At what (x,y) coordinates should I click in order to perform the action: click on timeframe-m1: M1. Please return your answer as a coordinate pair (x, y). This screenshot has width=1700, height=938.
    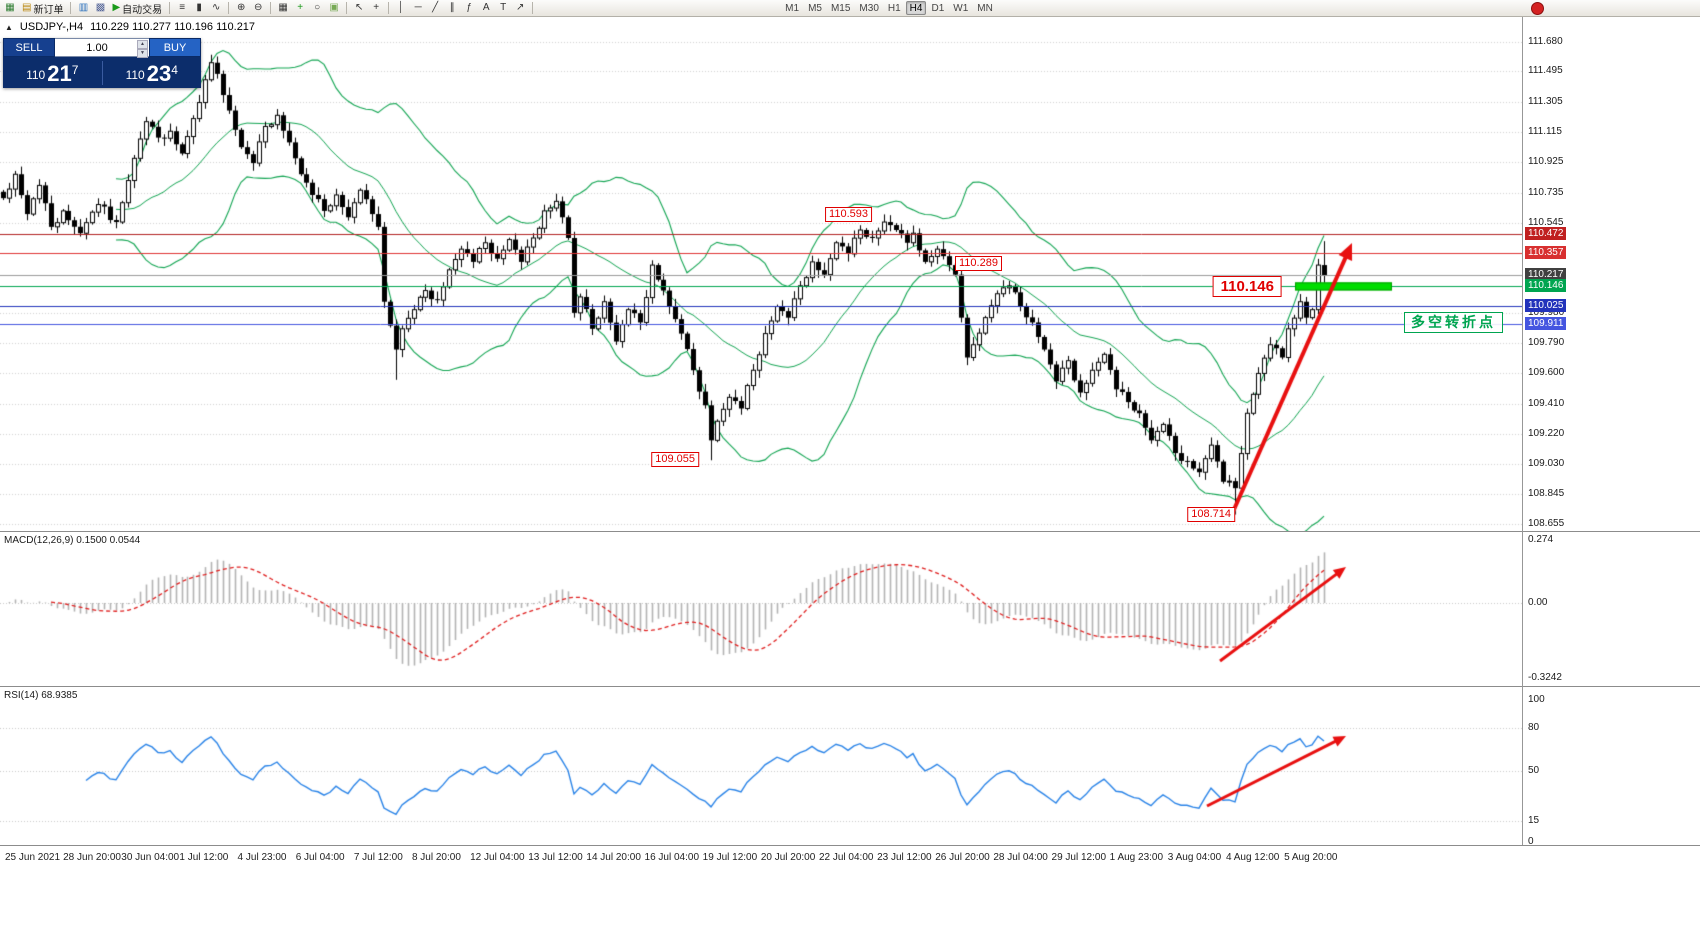
    Looking at the image, I should click on (792, 8).